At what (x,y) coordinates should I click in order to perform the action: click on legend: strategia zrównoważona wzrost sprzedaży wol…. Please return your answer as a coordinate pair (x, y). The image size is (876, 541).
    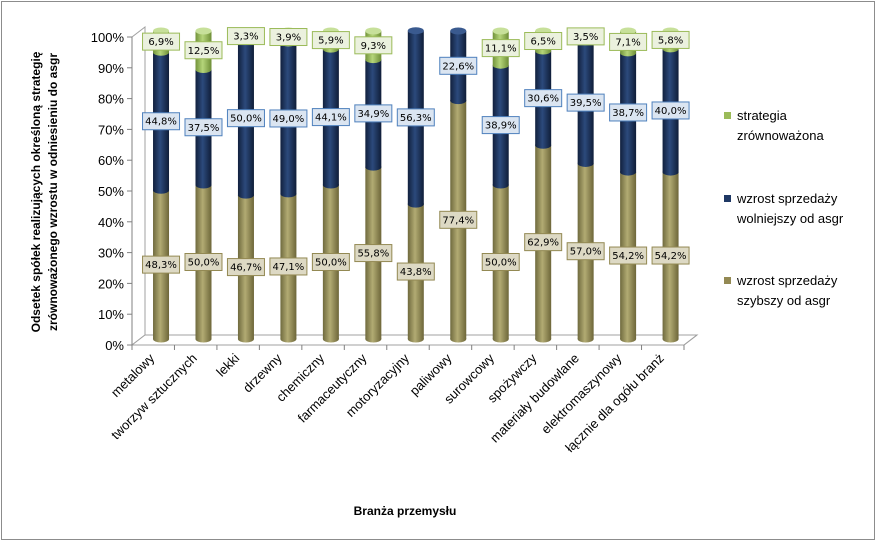
    Looking at the image, I should click on (784, 208).